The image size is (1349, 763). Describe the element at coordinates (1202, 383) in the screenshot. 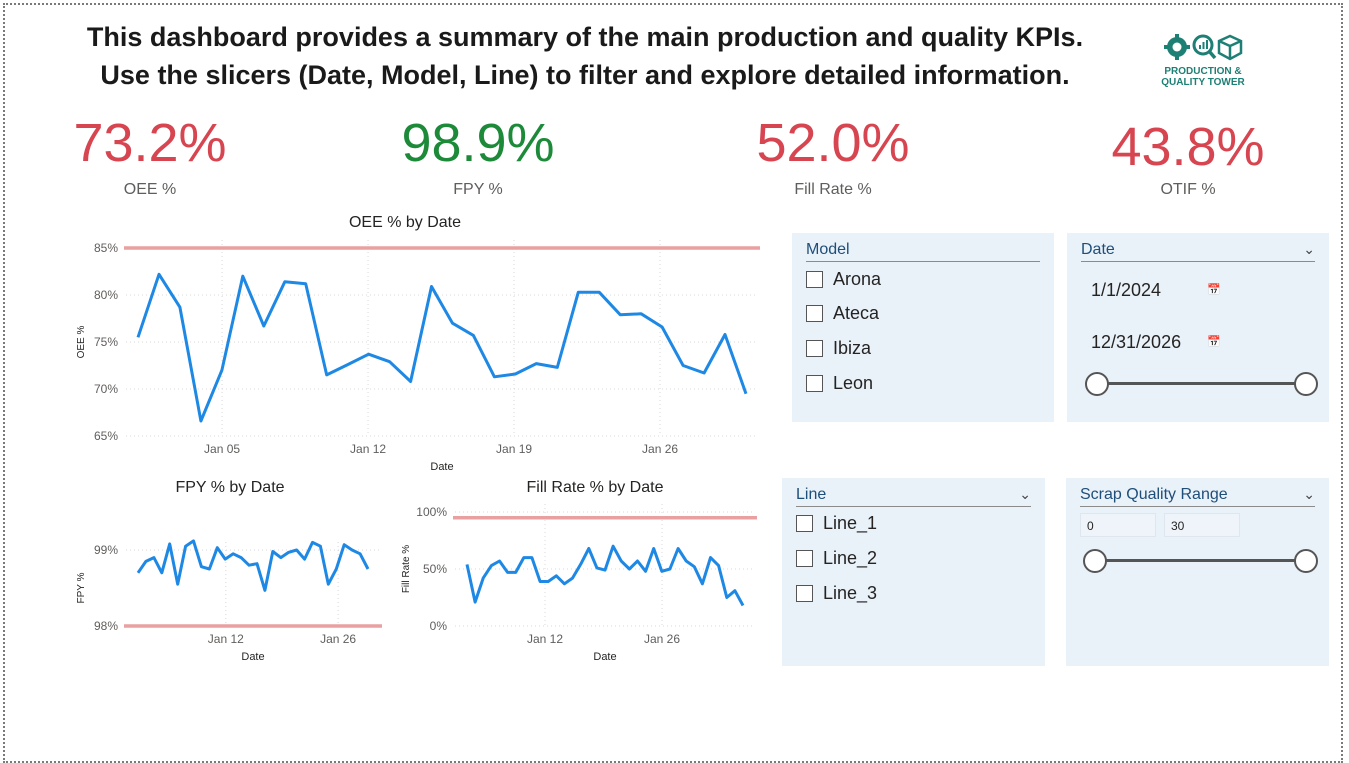

I see `date-range-track` at that location.